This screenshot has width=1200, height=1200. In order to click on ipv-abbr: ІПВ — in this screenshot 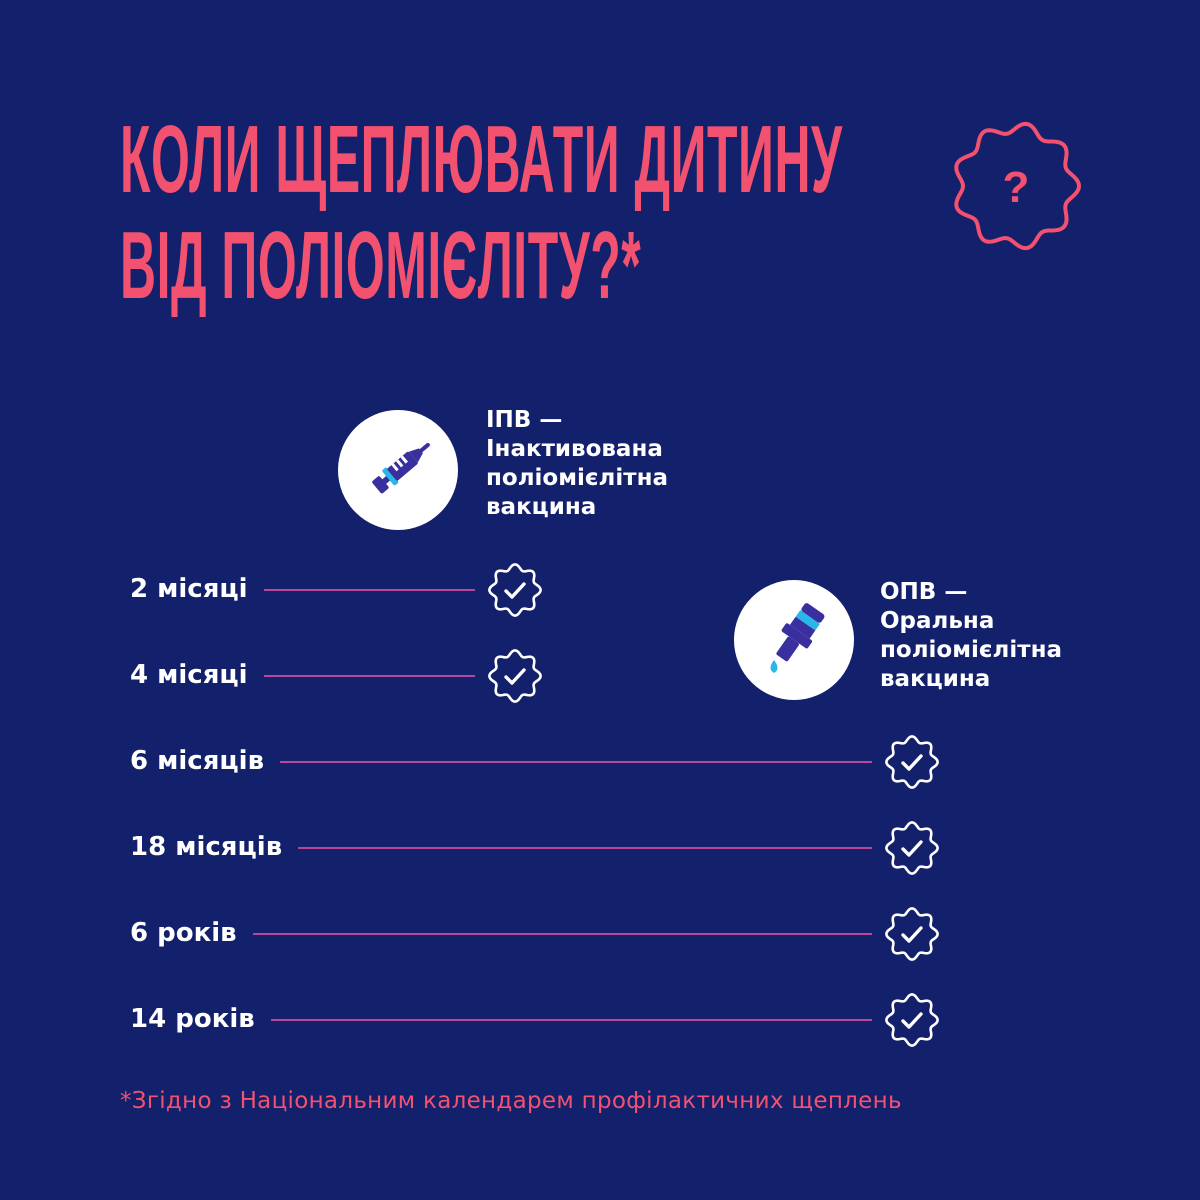, I will do `click(524, 420)`.